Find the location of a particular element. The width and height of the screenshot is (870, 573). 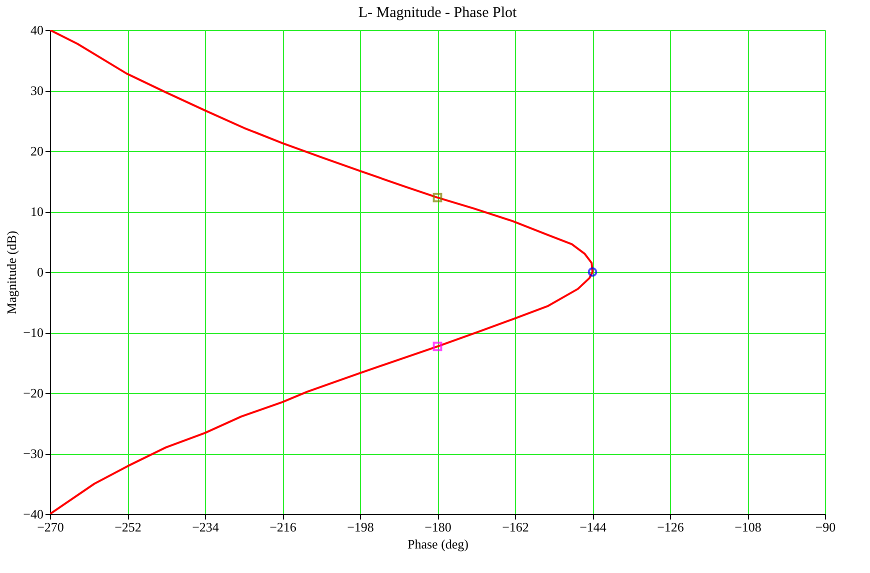

y-tick-label: 0 is located at coordinates (40, 272).